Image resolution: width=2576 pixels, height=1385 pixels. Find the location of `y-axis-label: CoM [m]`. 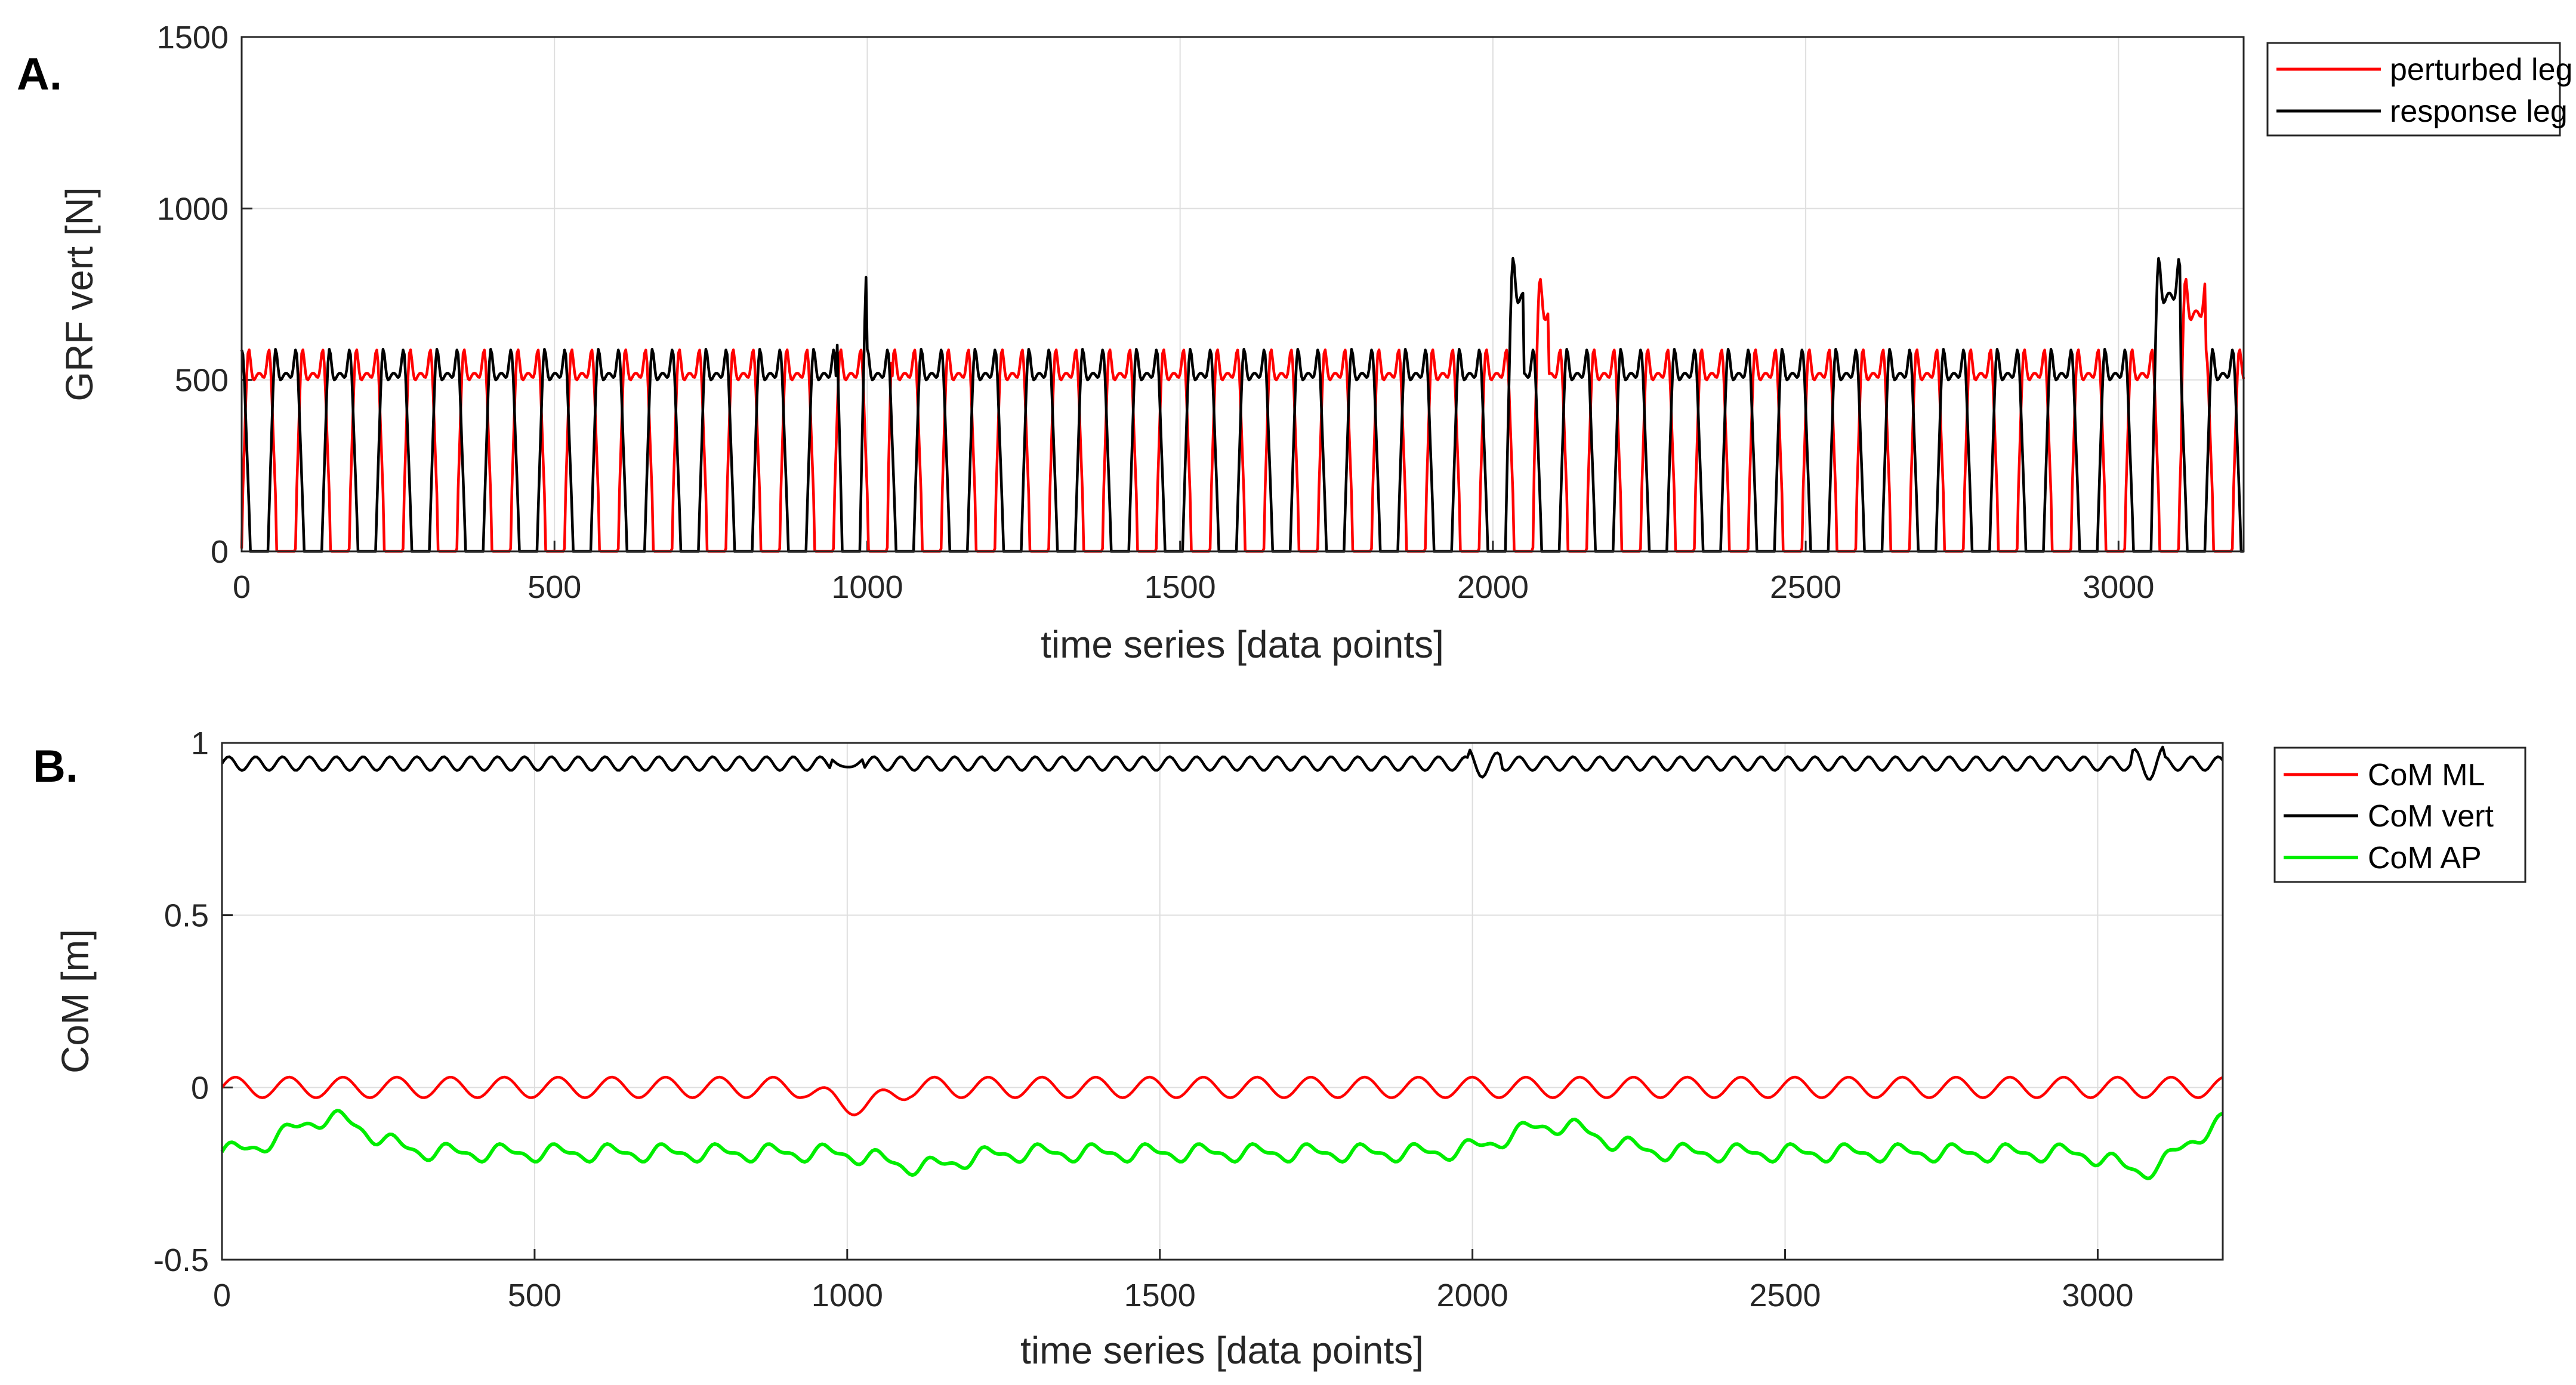

y-axis-label: CoM [m] is located at coordinates (75, 1001).